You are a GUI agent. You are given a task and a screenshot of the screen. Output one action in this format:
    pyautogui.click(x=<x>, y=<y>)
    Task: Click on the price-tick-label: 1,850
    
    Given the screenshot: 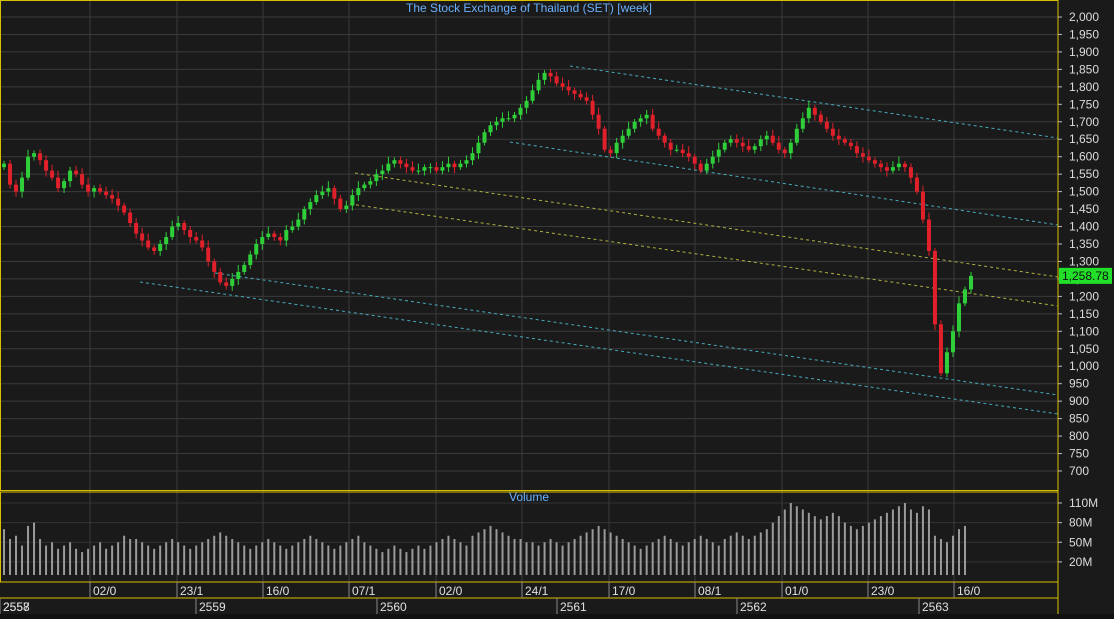 What is the action you would take?
    pyautogui.click(x=1084, y=69)
    